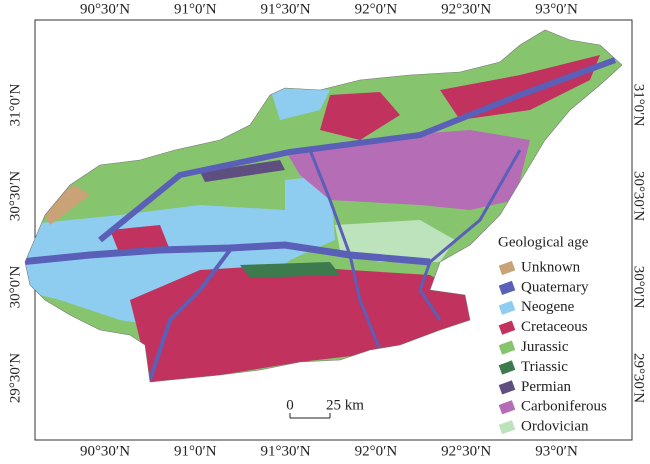 This screenshot has height=464, width=650. I want to click on legend-label: Carboniferous, so click(564, 407).